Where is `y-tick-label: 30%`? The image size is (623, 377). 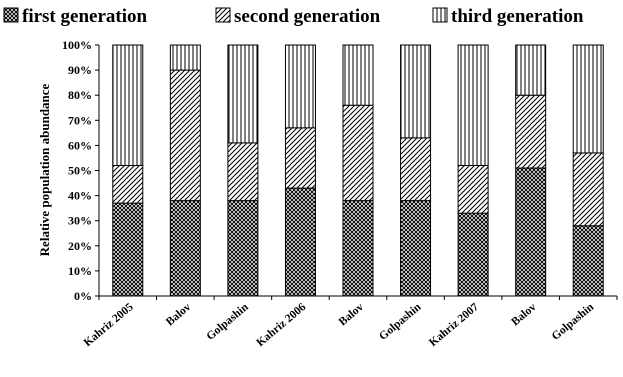 y-tick-label: 30% is located at coordinates (80, 221).